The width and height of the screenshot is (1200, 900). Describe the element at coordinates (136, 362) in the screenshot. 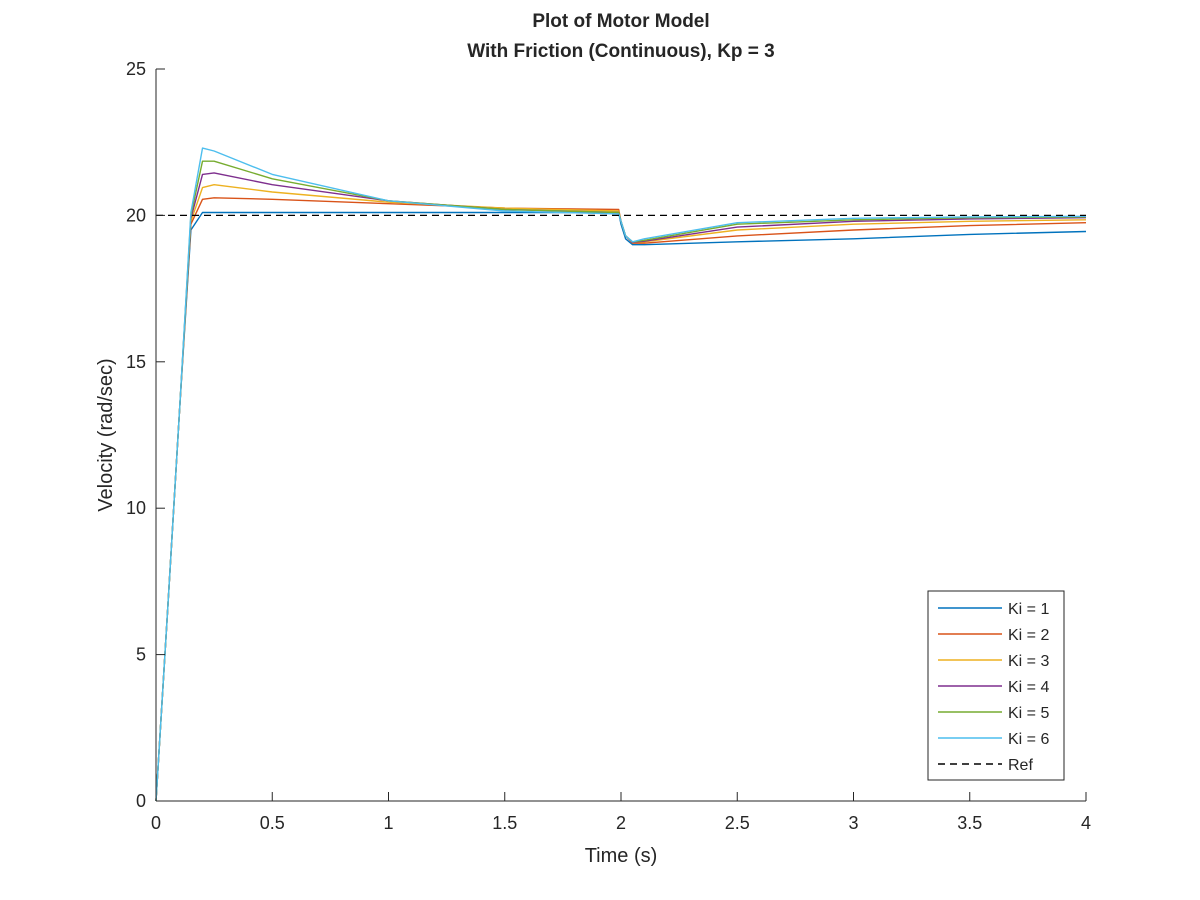

I see `y-tick-label: 15` at that location.